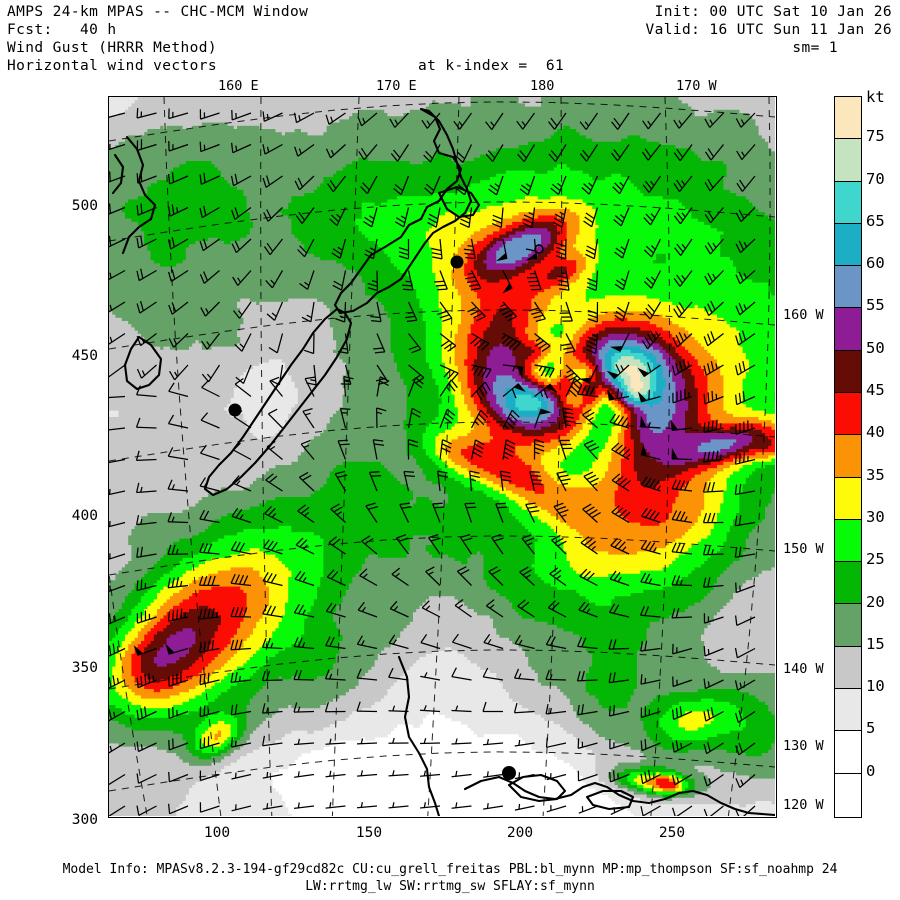  Describe the element at coordinates (875, 390) in the screenshot. I see `colorbar-label-45: 45` at that location.